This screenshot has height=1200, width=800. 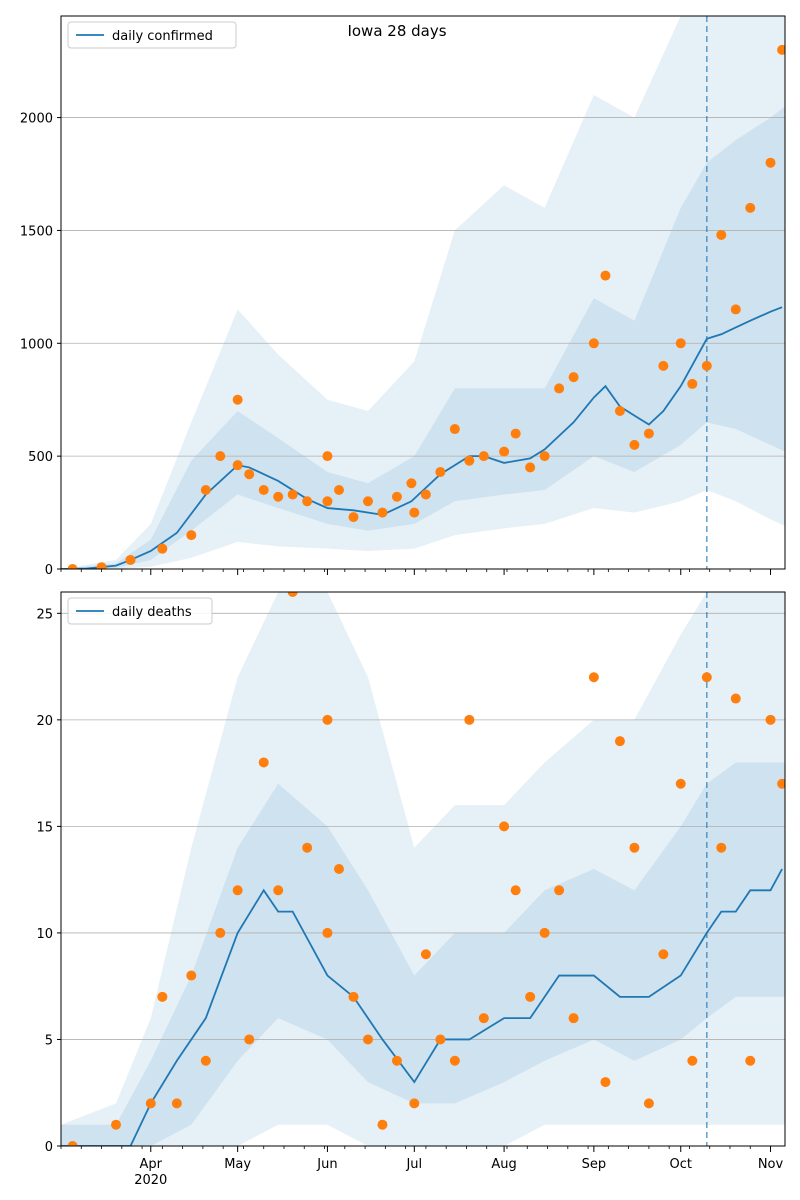 What do you see at coordinates (396, 31) in the screenshot?
I see `figure-title: Iowa 28 days` at bounding box center [396, 31].